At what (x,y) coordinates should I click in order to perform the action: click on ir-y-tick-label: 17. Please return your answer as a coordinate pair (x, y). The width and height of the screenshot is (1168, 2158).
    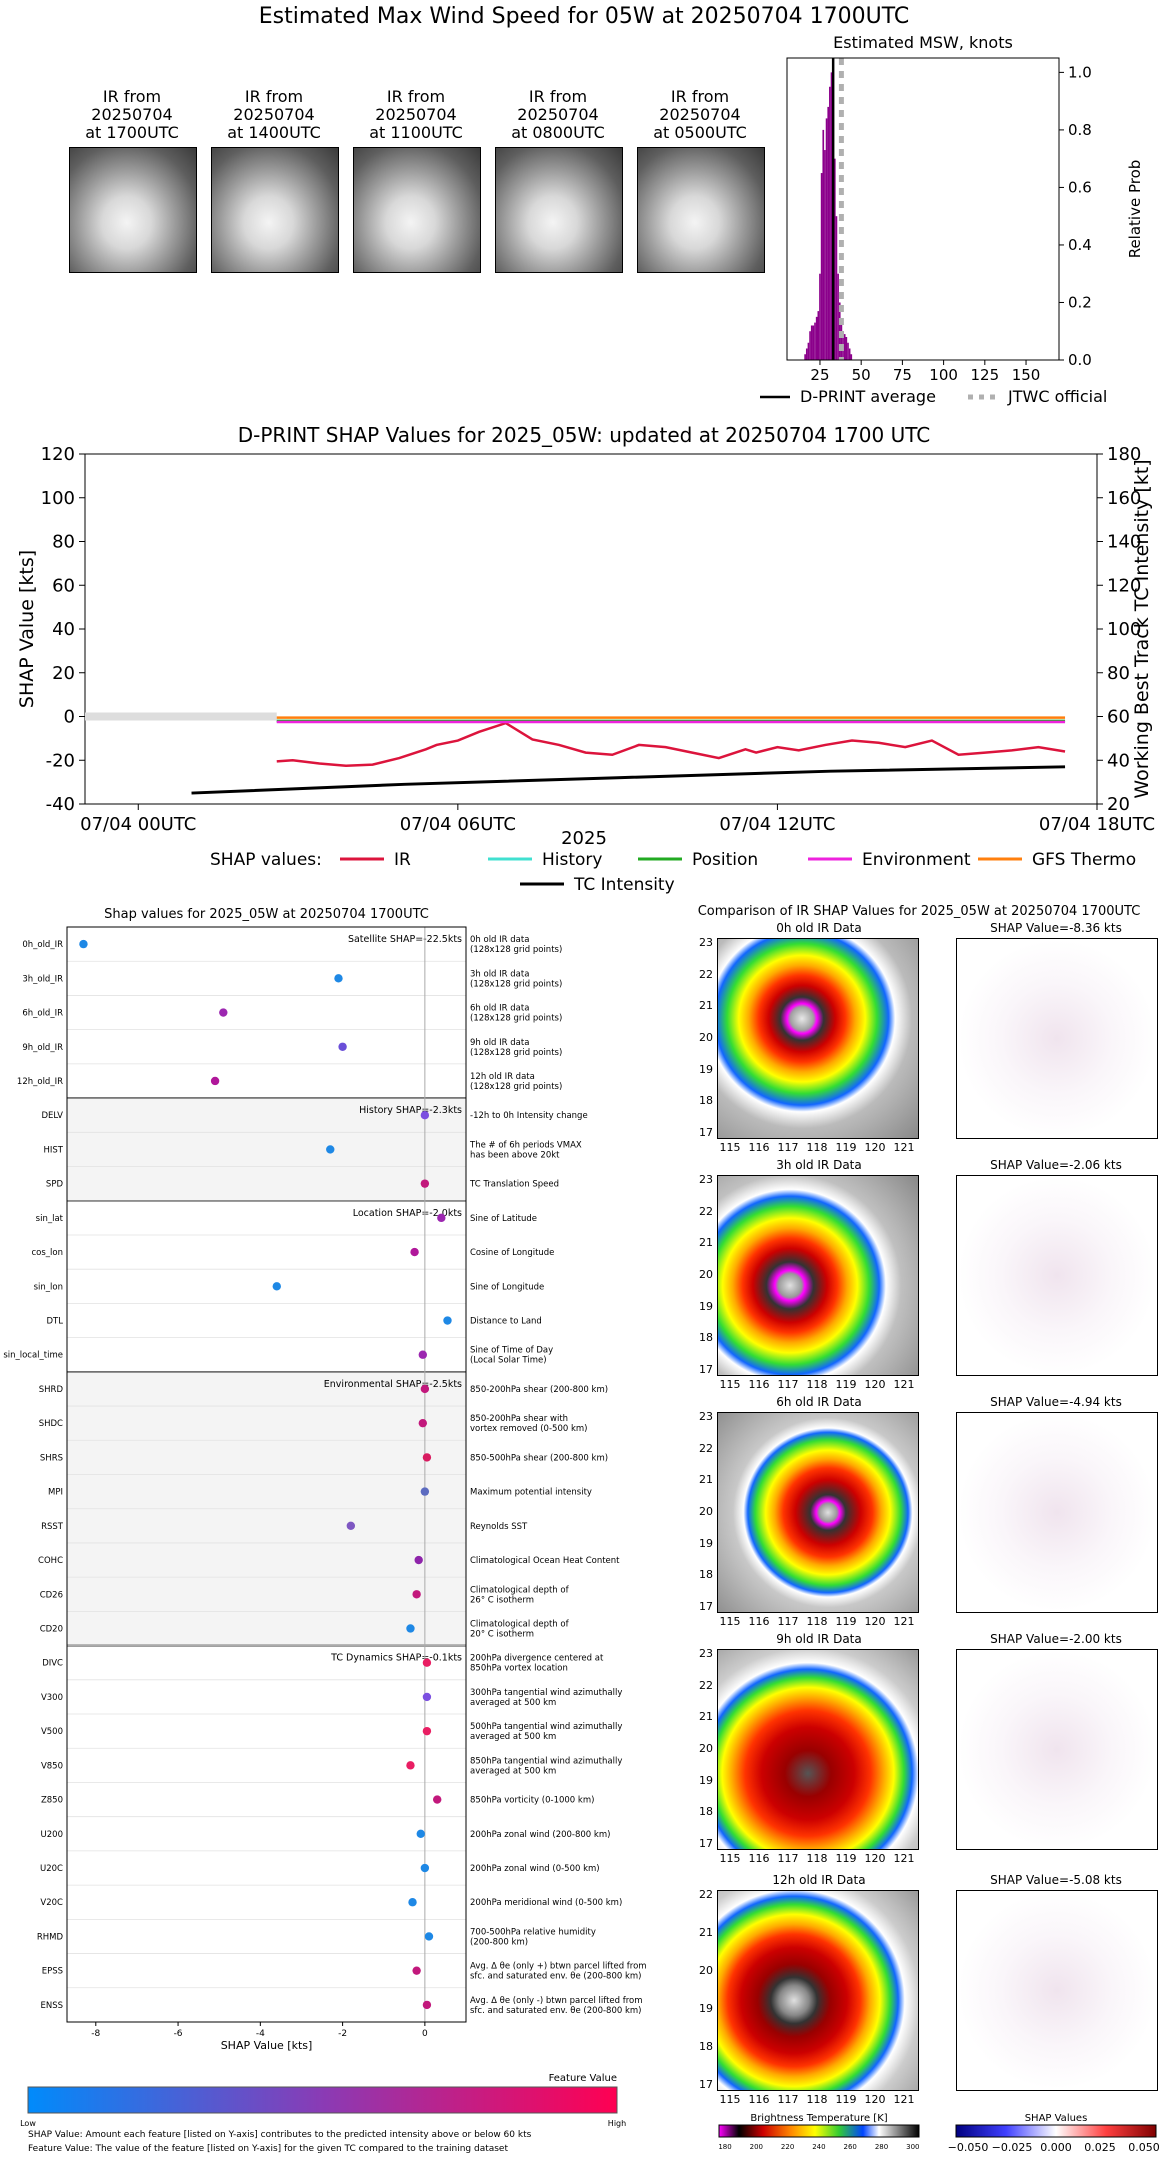
    Looking at the image, I should click on (706, 1606).